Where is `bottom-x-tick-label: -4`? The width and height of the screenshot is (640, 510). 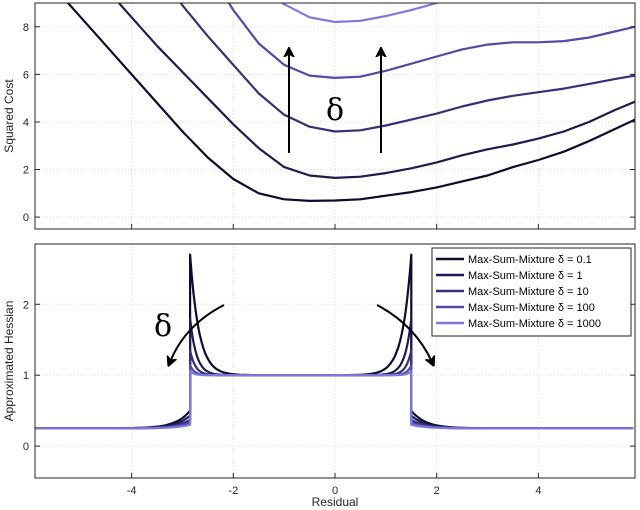 bottom-x-tick-label: -4 is located at coordinates (132, 491).